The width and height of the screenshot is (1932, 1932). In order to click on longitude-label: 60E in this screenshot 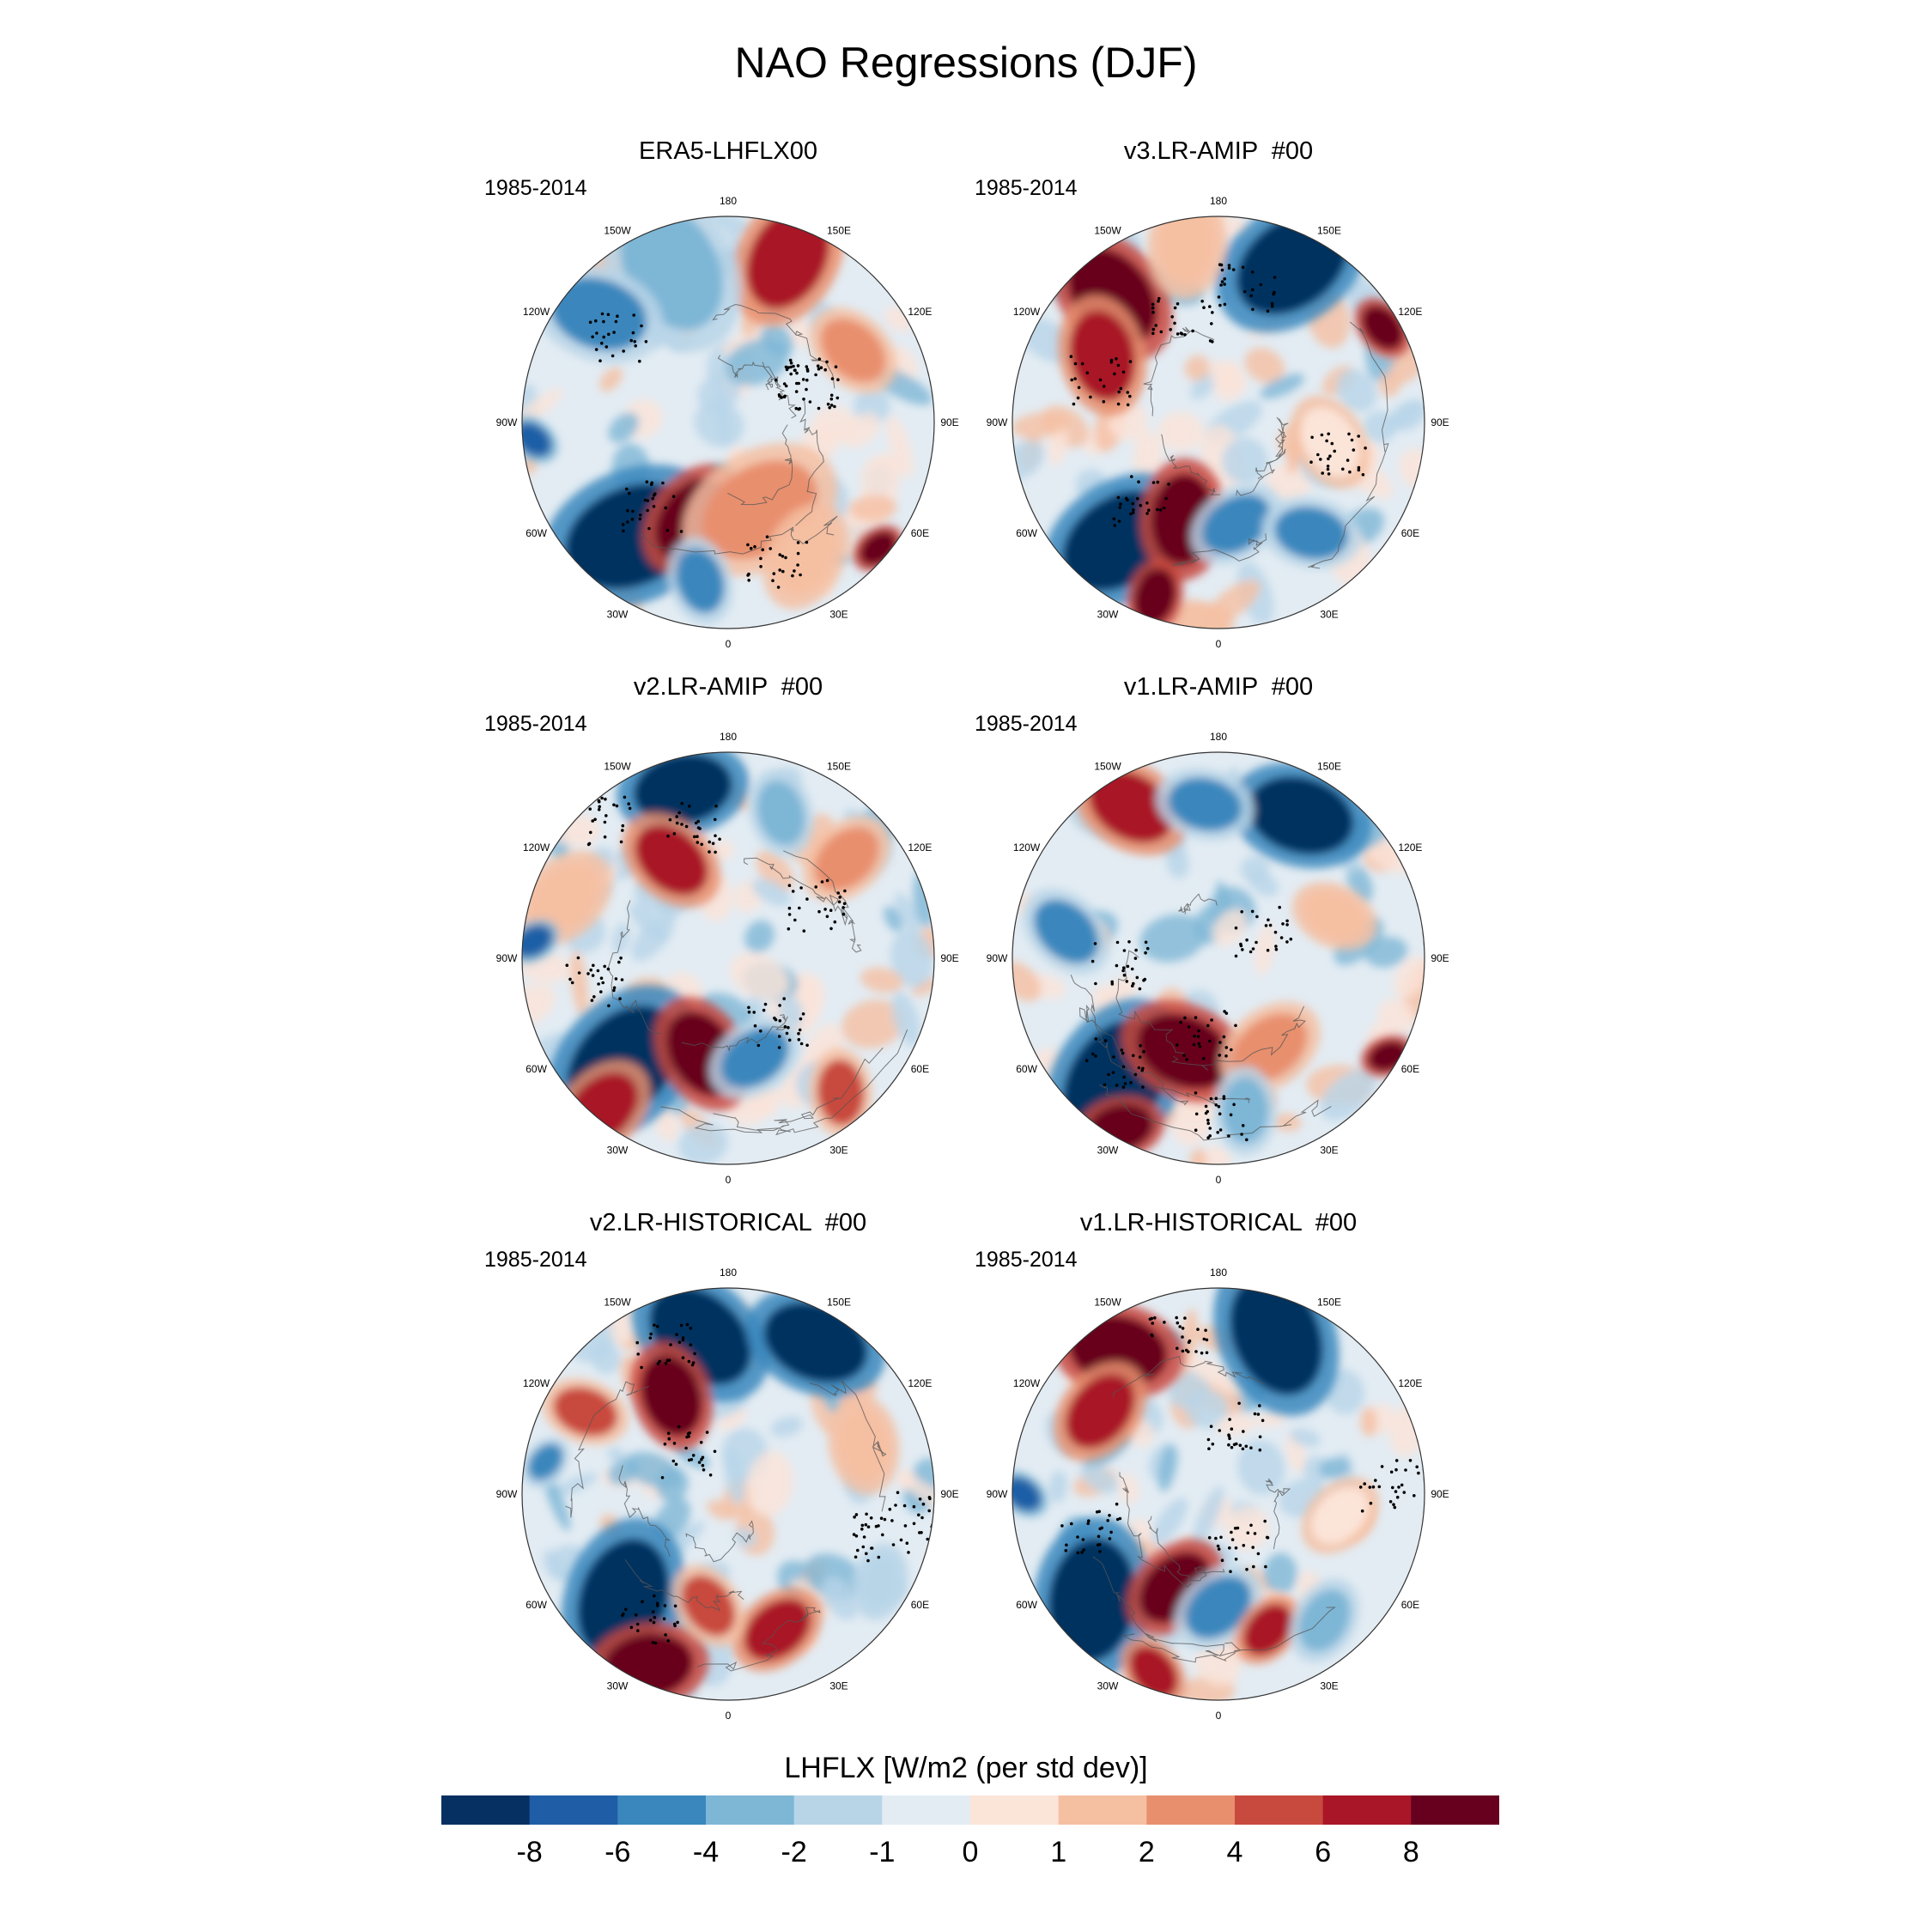, I will do `click(1410, 1605)`.